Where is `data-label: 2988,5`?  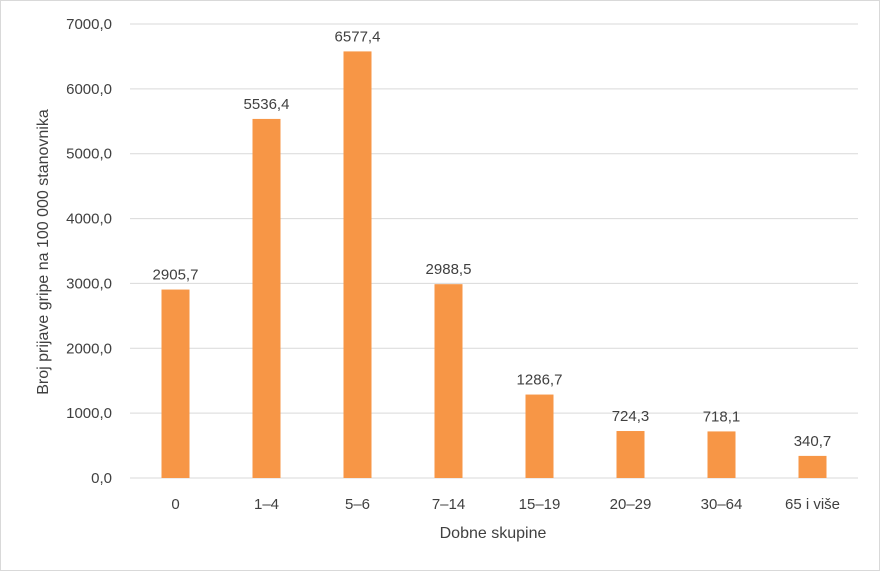
data-label: 2988,5 is located at coordinates (449, 269).